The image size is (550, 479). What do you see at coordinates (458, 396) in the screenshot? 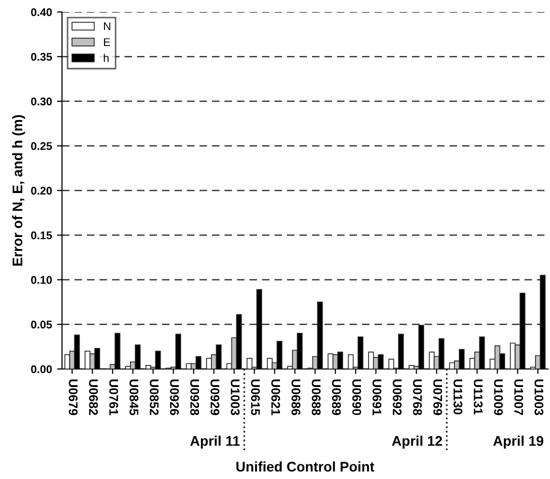
I see `x-tick-label: U1130` at bounding box center [458, 396].